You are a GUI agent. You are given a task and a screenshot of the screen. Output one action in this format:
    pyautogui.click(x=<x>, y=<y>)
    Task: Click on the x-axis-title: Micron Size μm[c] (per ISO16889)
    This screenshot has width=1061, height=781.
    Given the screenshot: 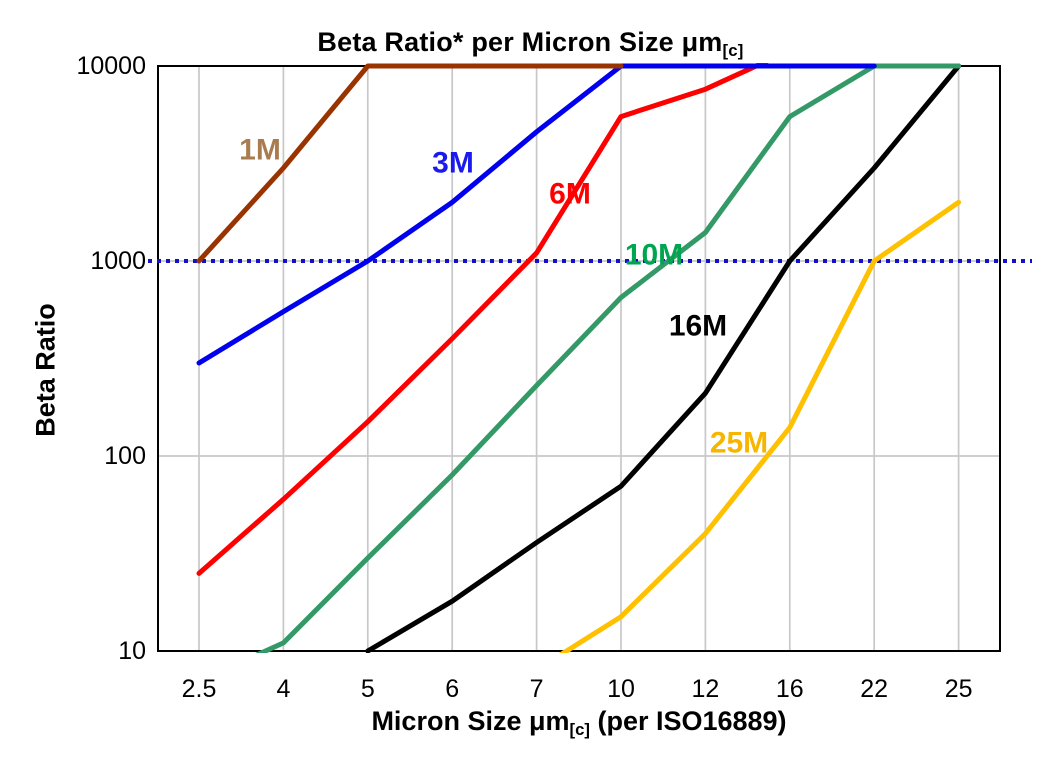 What is the action you would take?
    pyautogui.click(x=579, y=723)
    